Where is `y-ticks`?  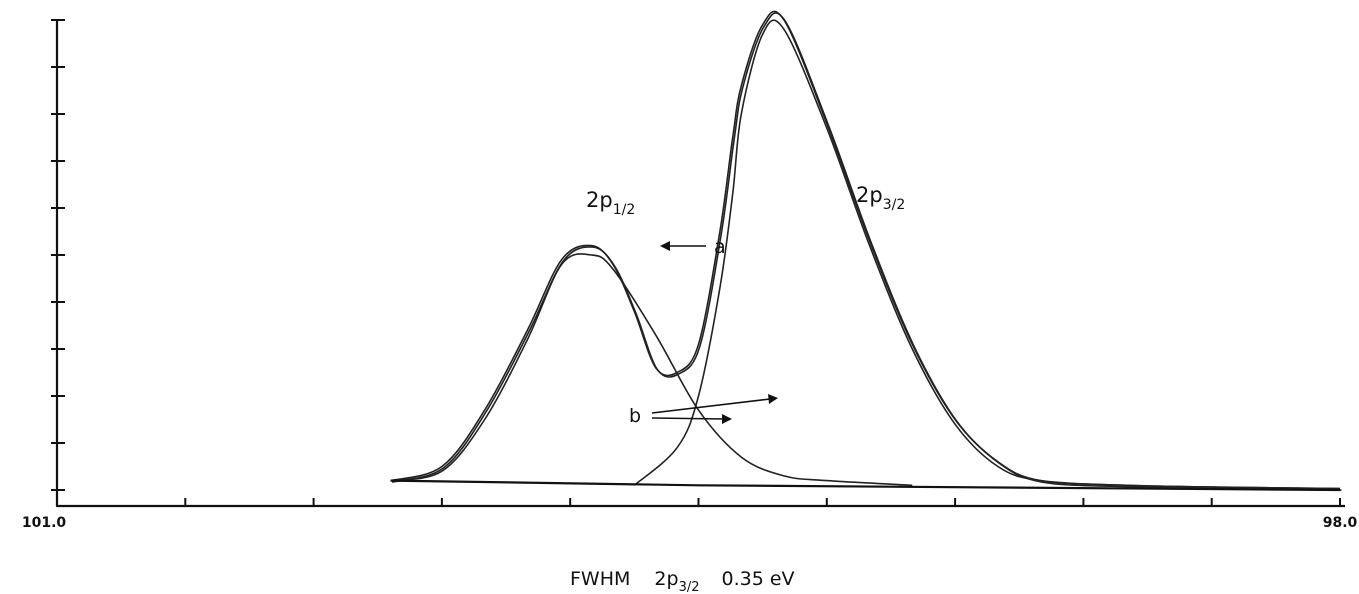
y-ticks is located at coordinates (58, 255).